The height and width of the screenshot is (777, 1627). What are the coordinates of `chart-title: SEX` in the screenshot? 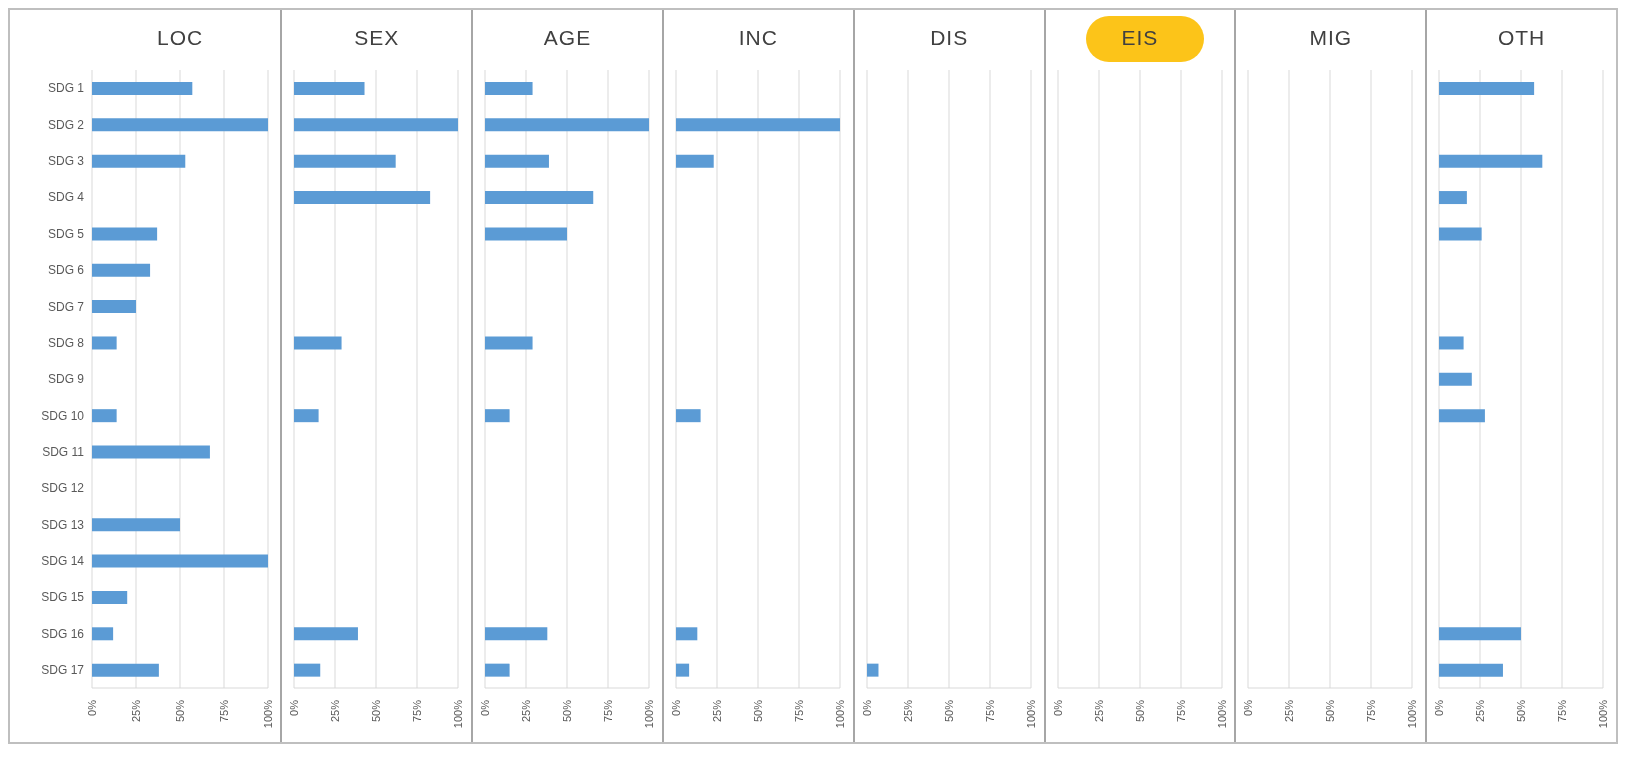 It's located at (377, 38).